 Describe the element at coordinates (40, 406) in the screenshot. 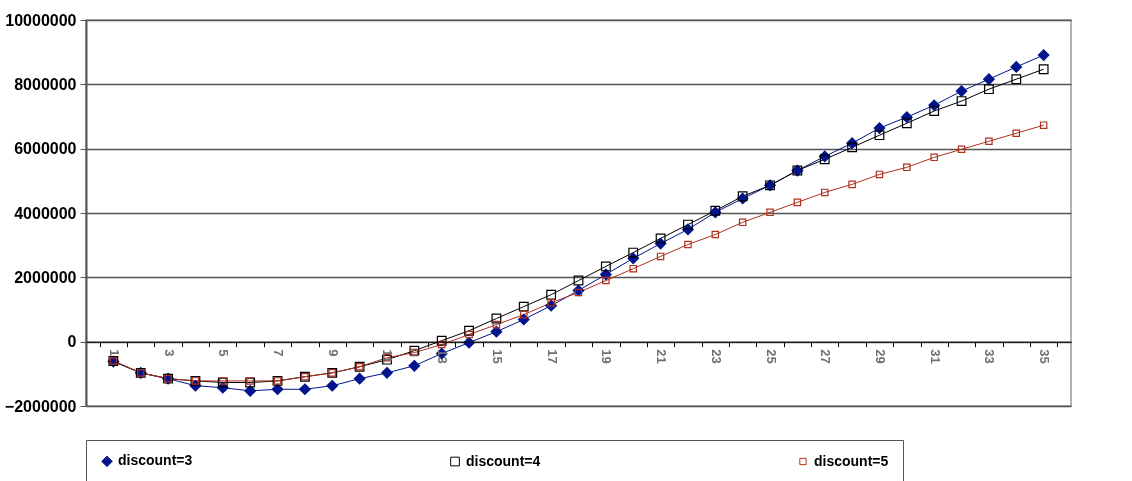

I see `y-tick-label: −2000000` at that location.